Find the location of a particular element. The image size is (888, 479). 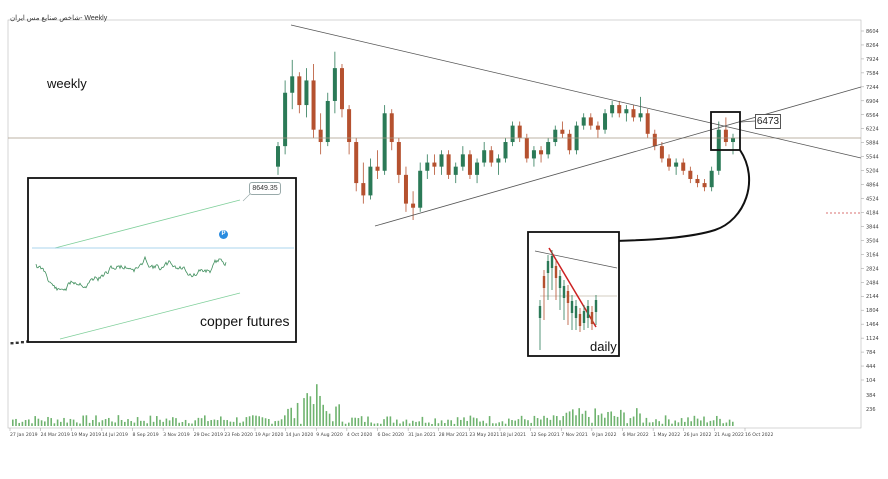

arrow-to-daily-inset is located at coordinates (682, 195).